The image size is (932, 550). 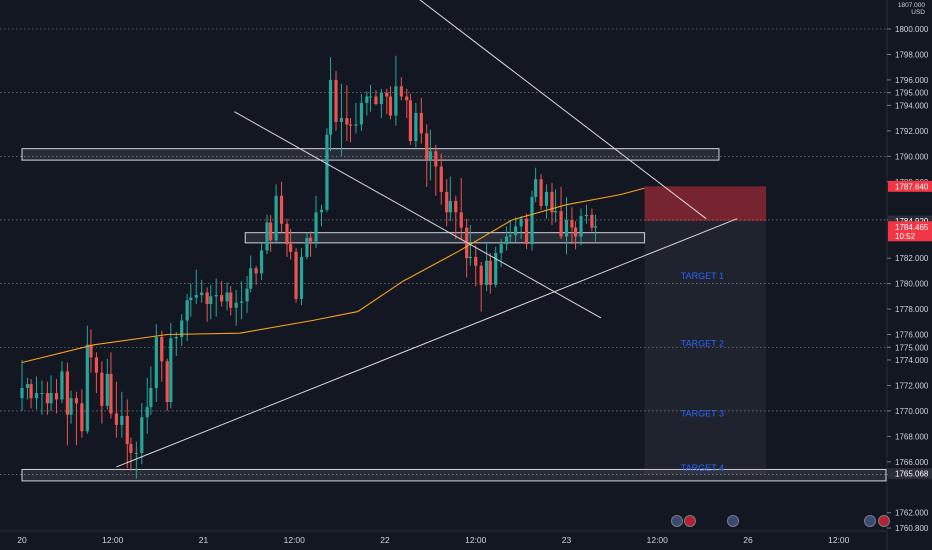 What do you see at coordinates (912, 528) in the screenshot?
I see `price-tick-label: 1760.800` at bounding box center [912, 528].